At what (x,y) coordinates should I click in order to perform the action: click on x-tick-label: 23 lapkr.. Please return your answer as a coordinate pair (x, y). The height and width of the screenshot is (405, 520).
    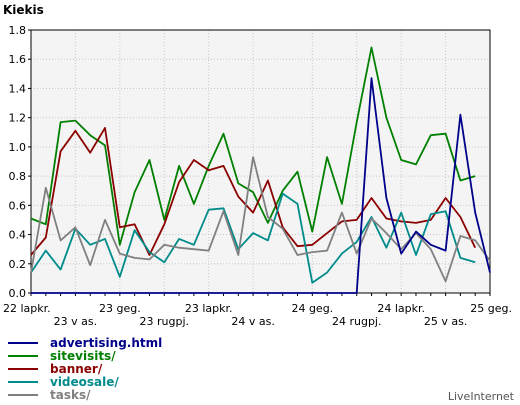
    Looking at the image, I should click on (209, 308).